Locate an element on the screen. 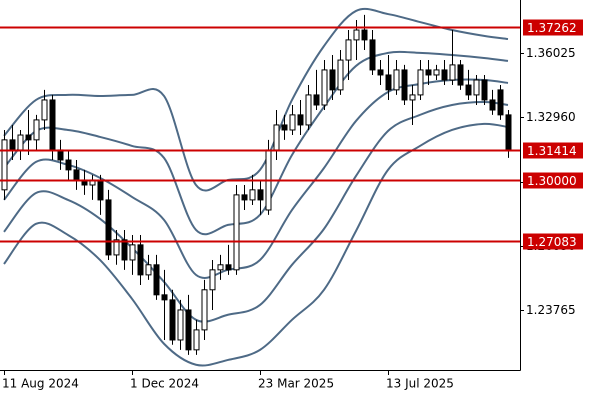  x-tick-label: 13 Jul 2025 is located at coordinates (420, 384).